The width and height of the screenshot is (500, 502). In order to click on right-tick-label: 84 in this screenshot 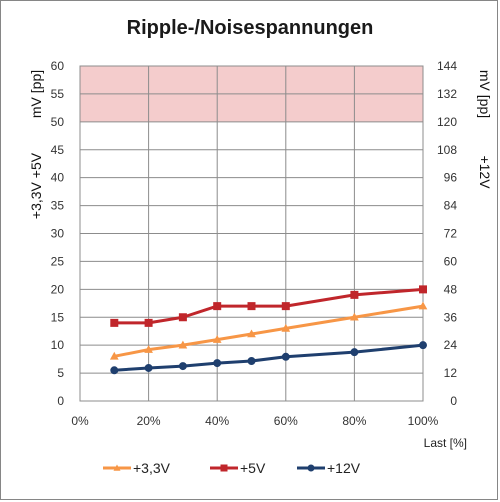, I will do `click(451, 206)`.